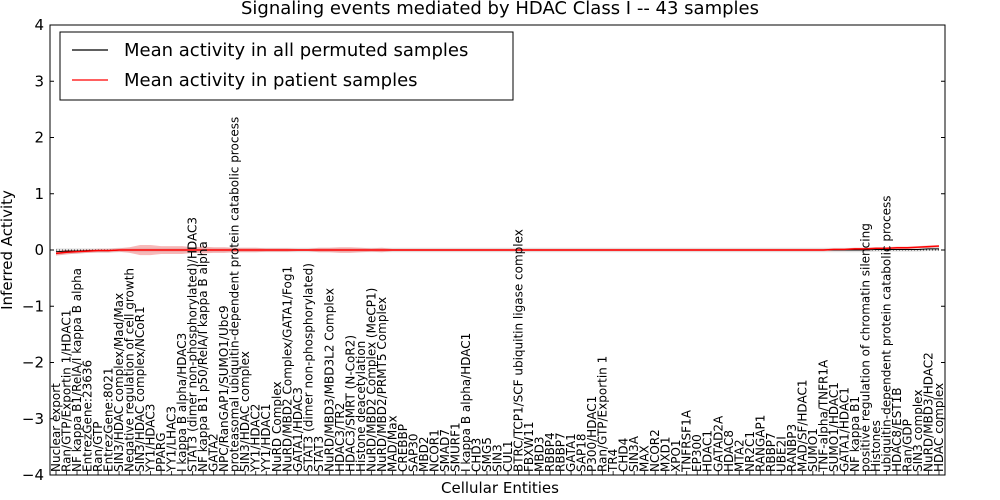 The image size is (1000, 500). Describe the element at coordinates (119, 382) in the screenshot. I see `category-label: SIN3/HDAC complex/Mad/Max` at that location.